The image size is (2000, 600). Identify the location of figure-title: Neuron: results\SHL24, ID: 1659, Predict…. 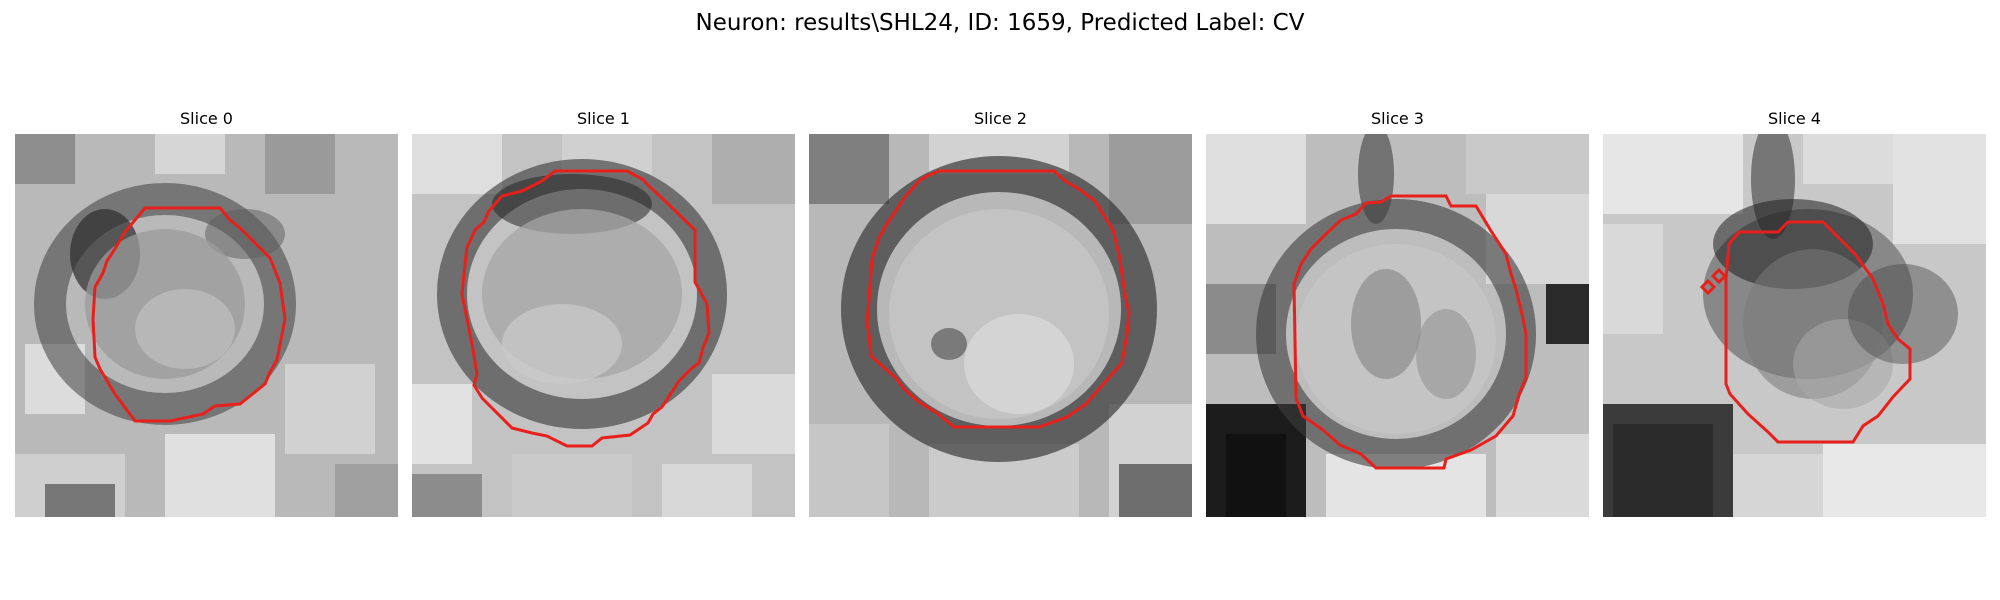
(1000, 23).